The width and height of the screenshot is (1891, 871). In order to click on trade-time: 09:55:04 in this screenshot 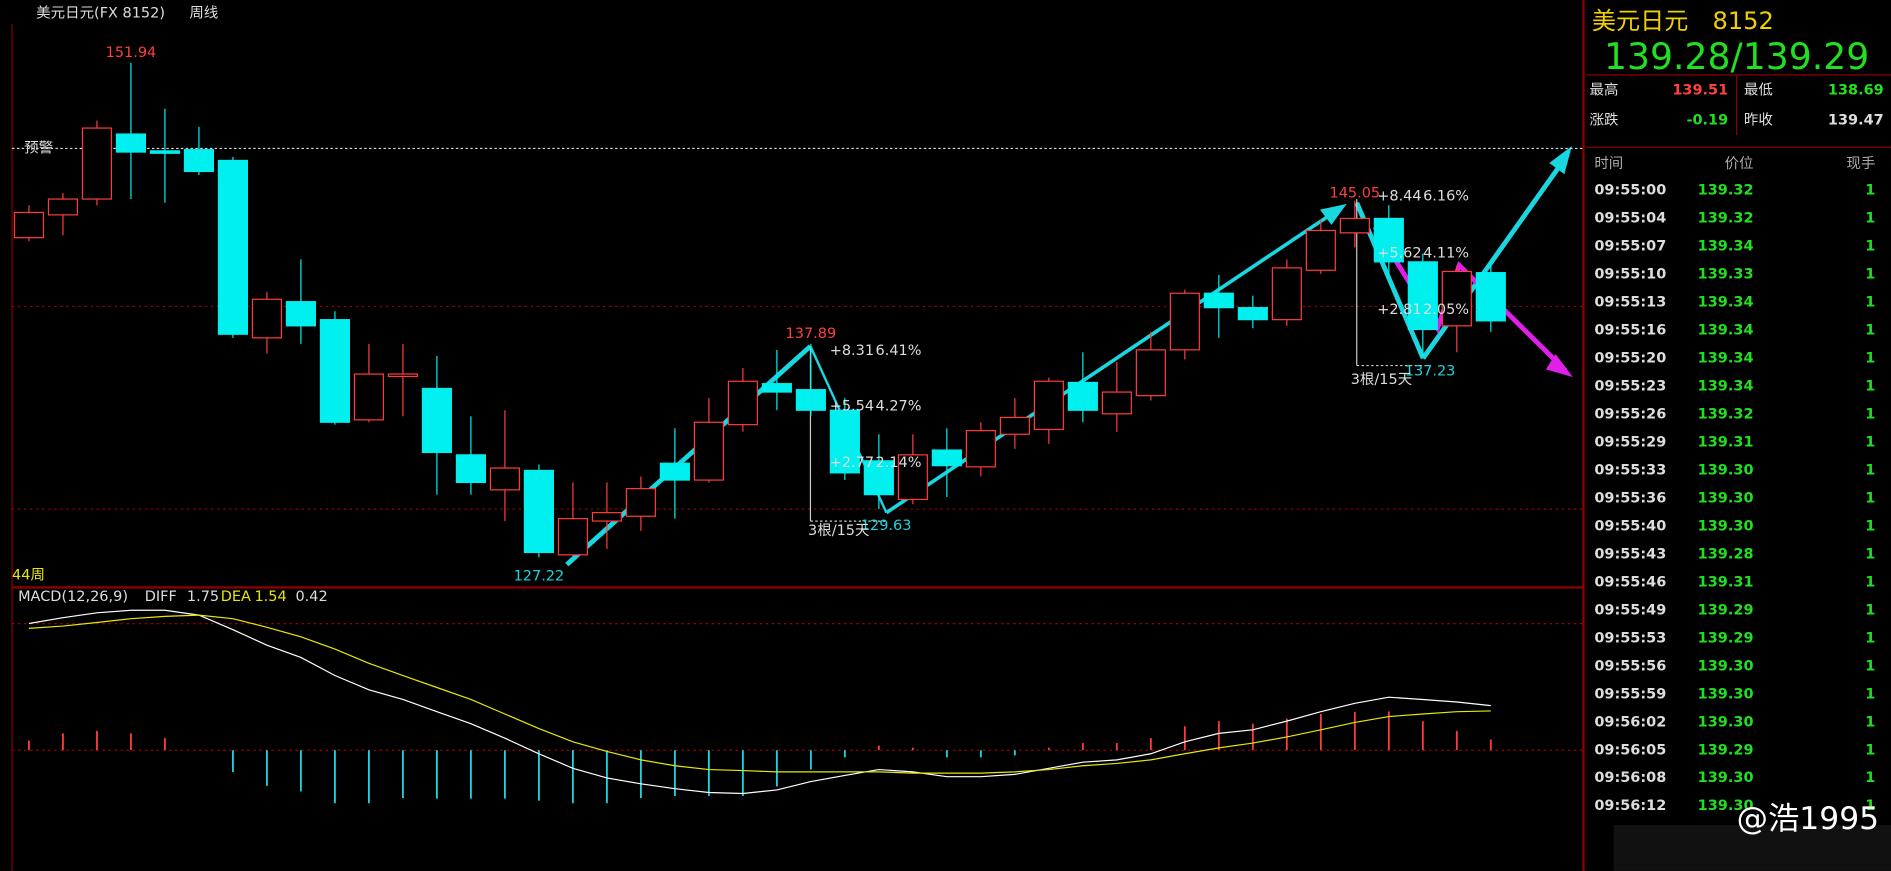, I will do `click(1630, 219)`.